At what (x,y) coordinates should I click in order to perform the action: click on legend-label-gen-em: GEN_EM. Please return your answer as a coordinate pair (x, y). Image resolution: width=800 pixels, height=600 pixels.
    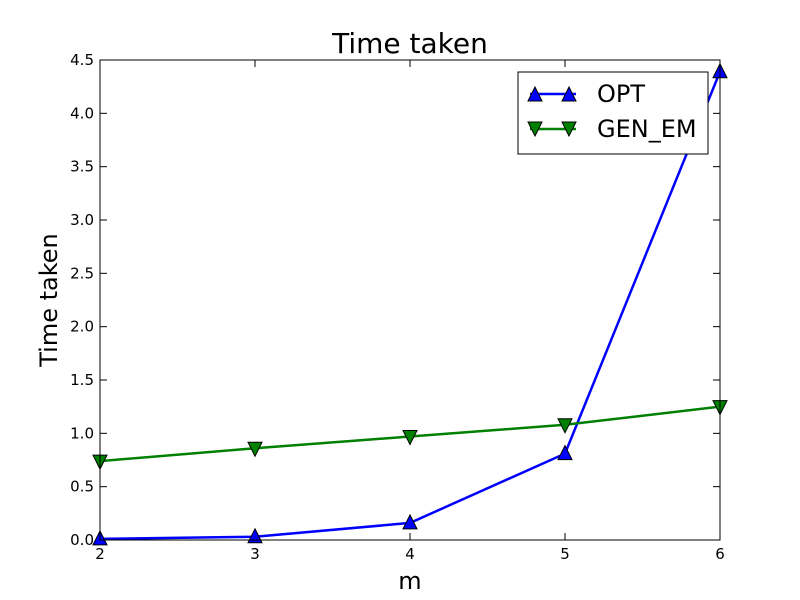
    Looking at the image, I should click on (647, 129).